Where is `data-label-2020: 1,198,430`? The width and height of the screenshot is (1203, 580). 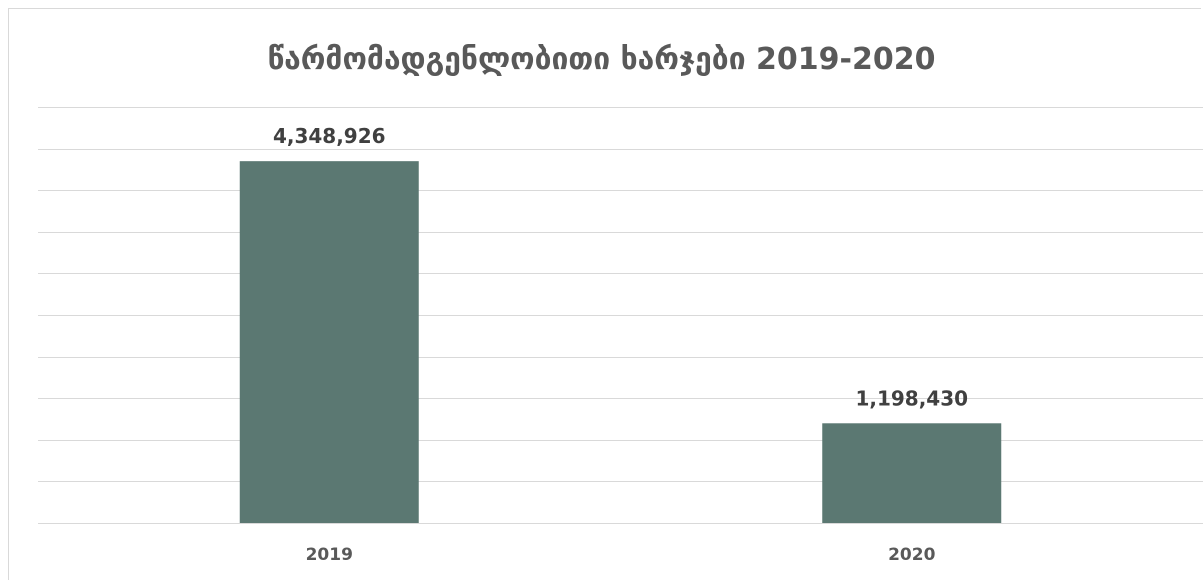 data-label-2020: 1,198,430 is located at coordinates (911, 398).